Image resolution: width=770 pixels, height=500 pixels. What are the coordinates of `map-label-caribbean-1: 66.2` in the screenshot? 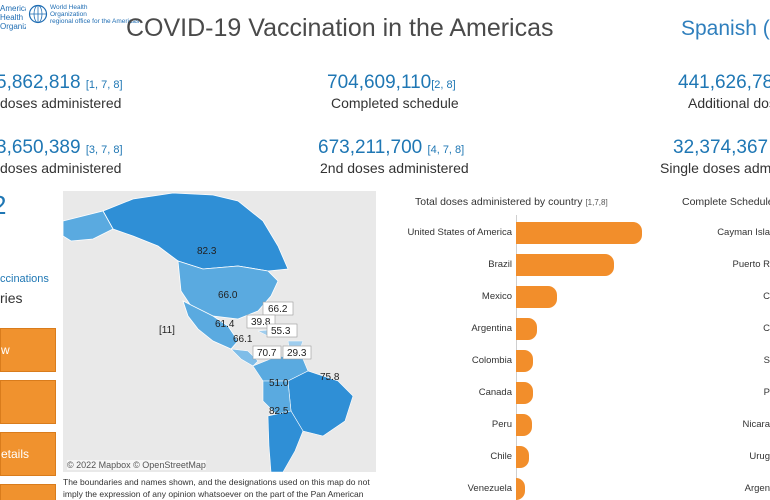 It's located at (278, 309).